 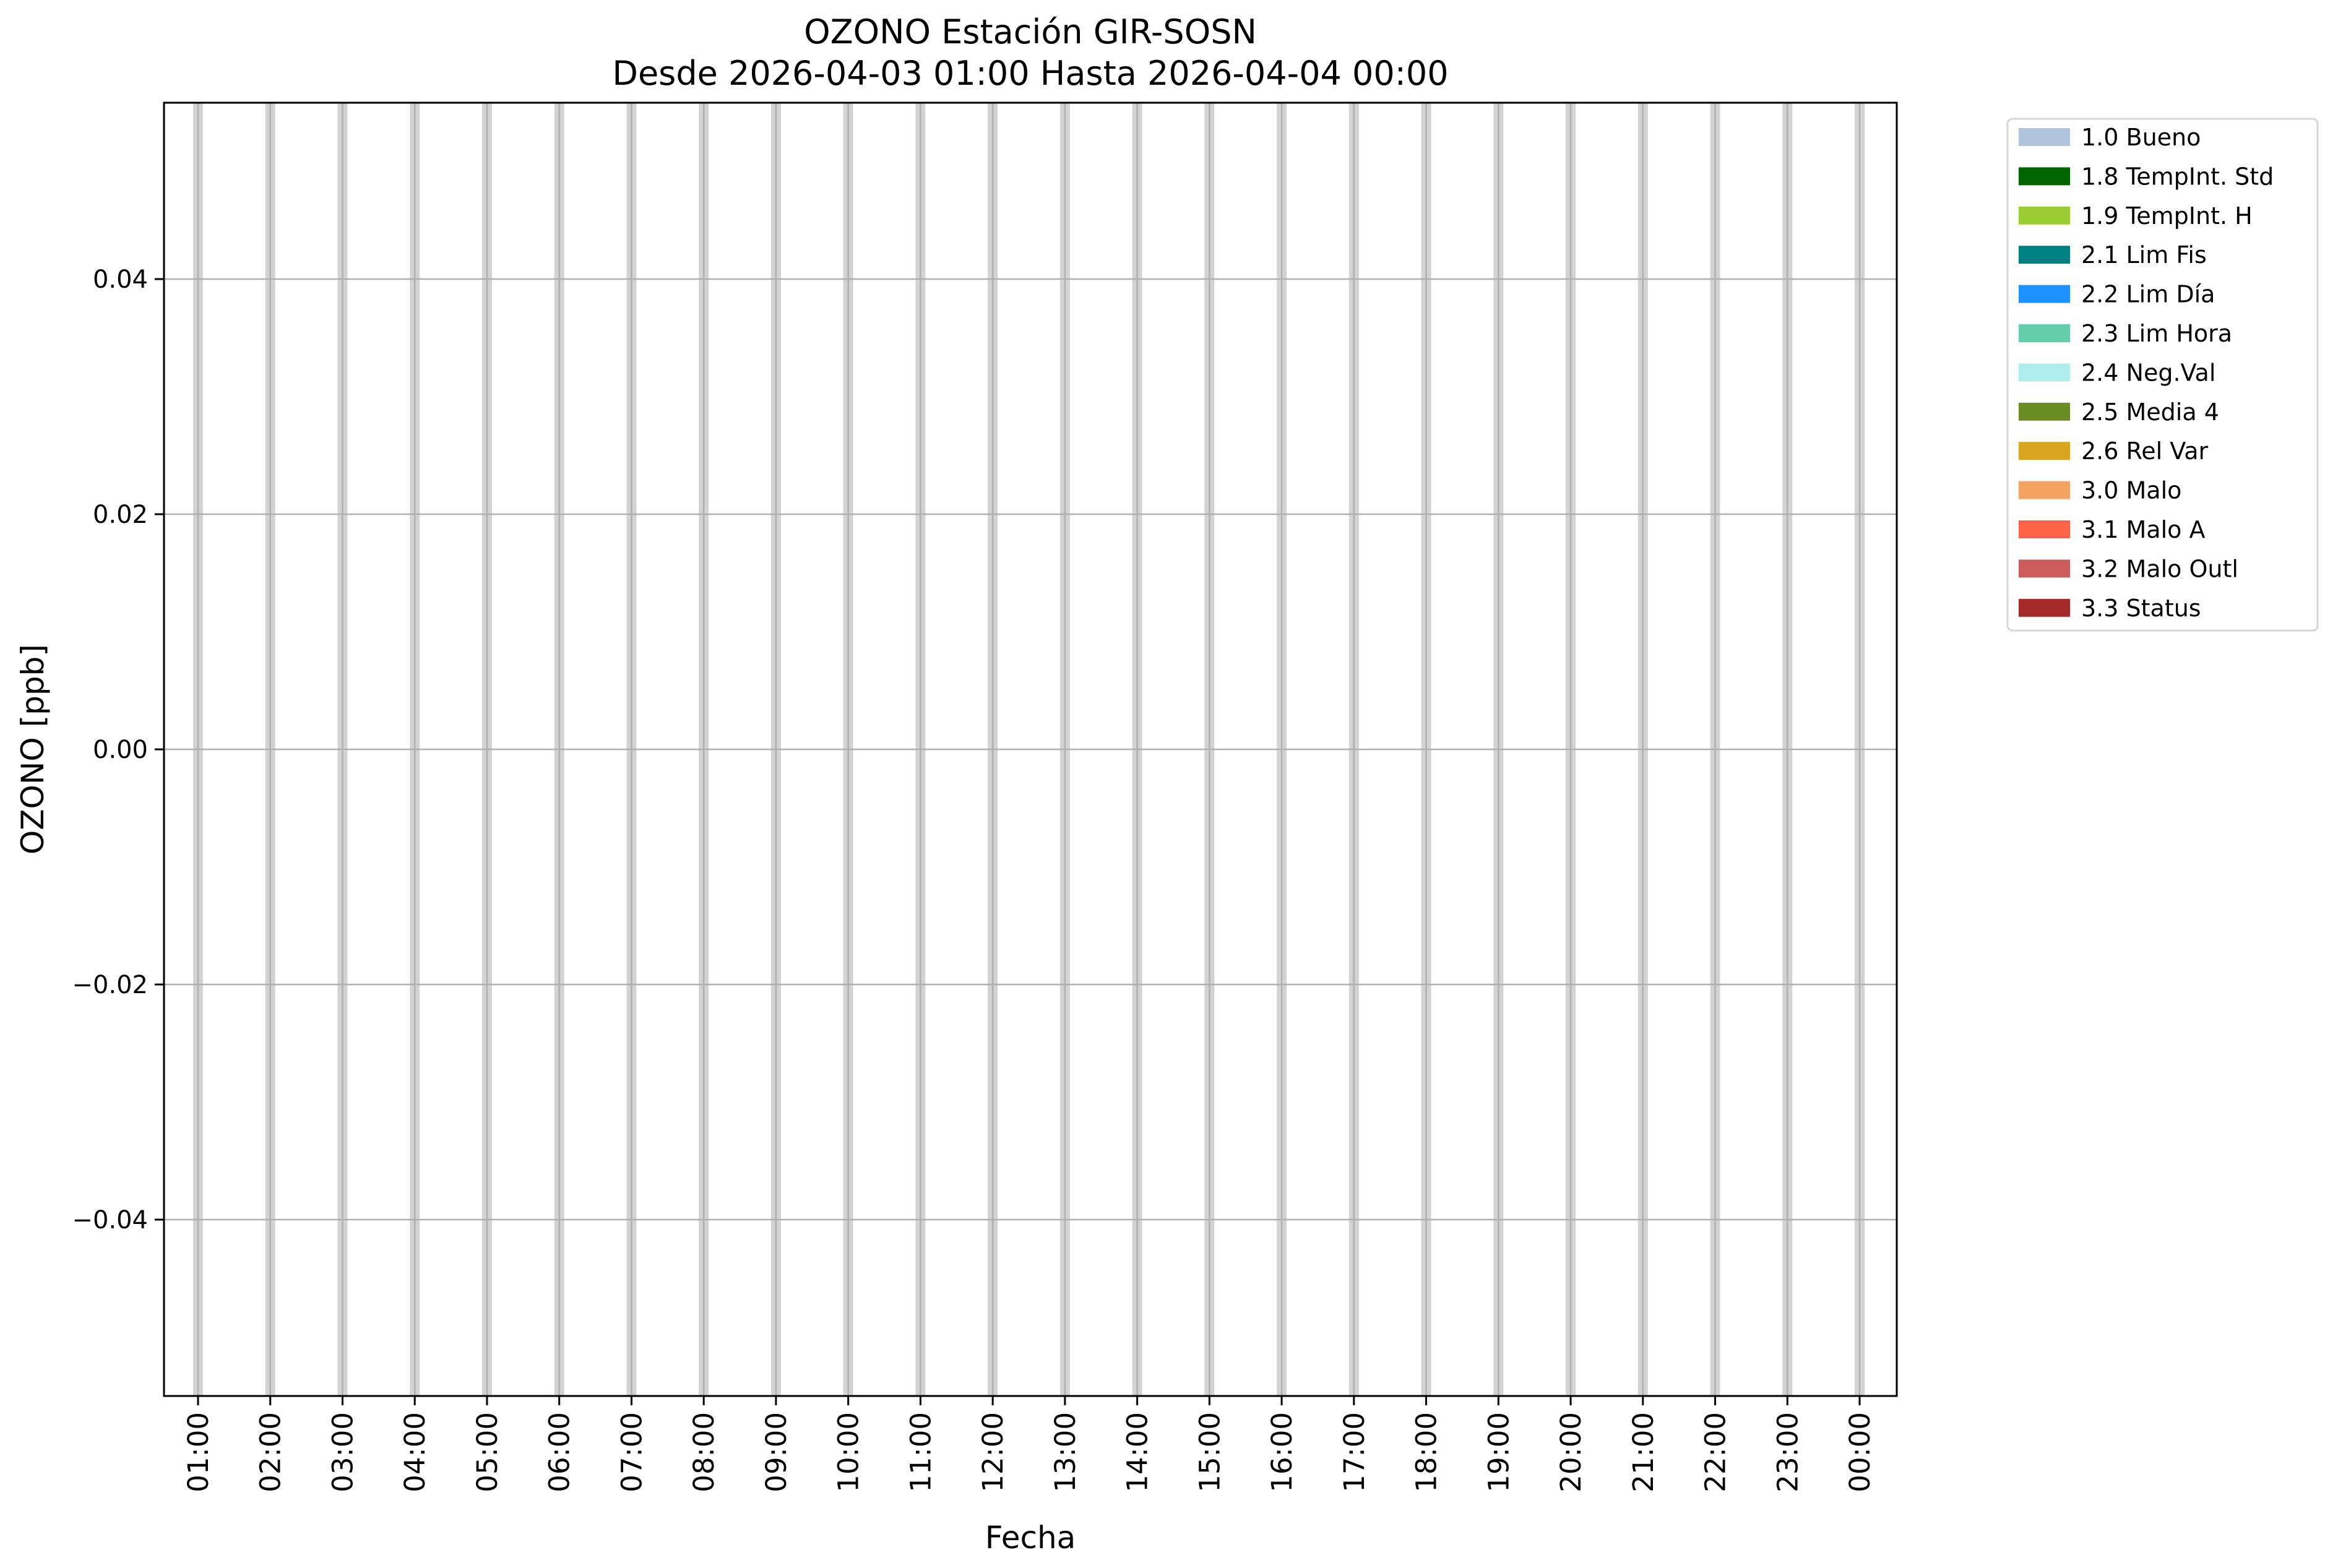 What do you see at coordinates (559, 1452) in the screenshot?
I see `x-tick-label: 06:00` at bounding box center [559, 1452].